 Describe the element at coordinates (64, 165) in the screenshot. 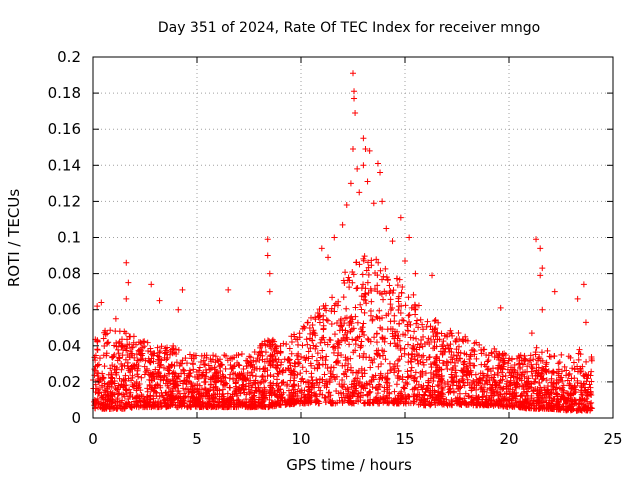

I see `y-tick-label: 0.14` at that location.